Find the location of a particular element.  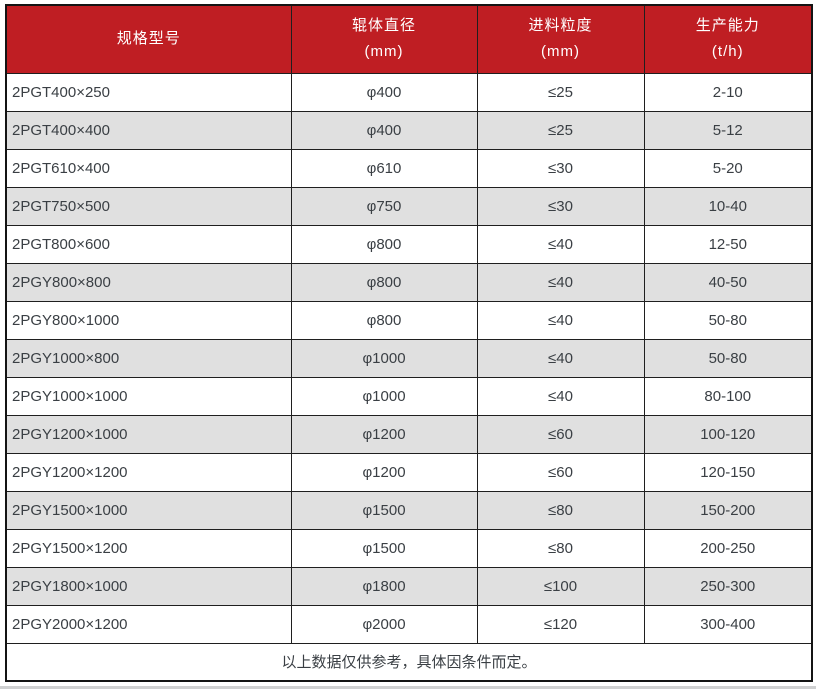

feed-size-cell: ≤100 is located at coordinates (560, 586).